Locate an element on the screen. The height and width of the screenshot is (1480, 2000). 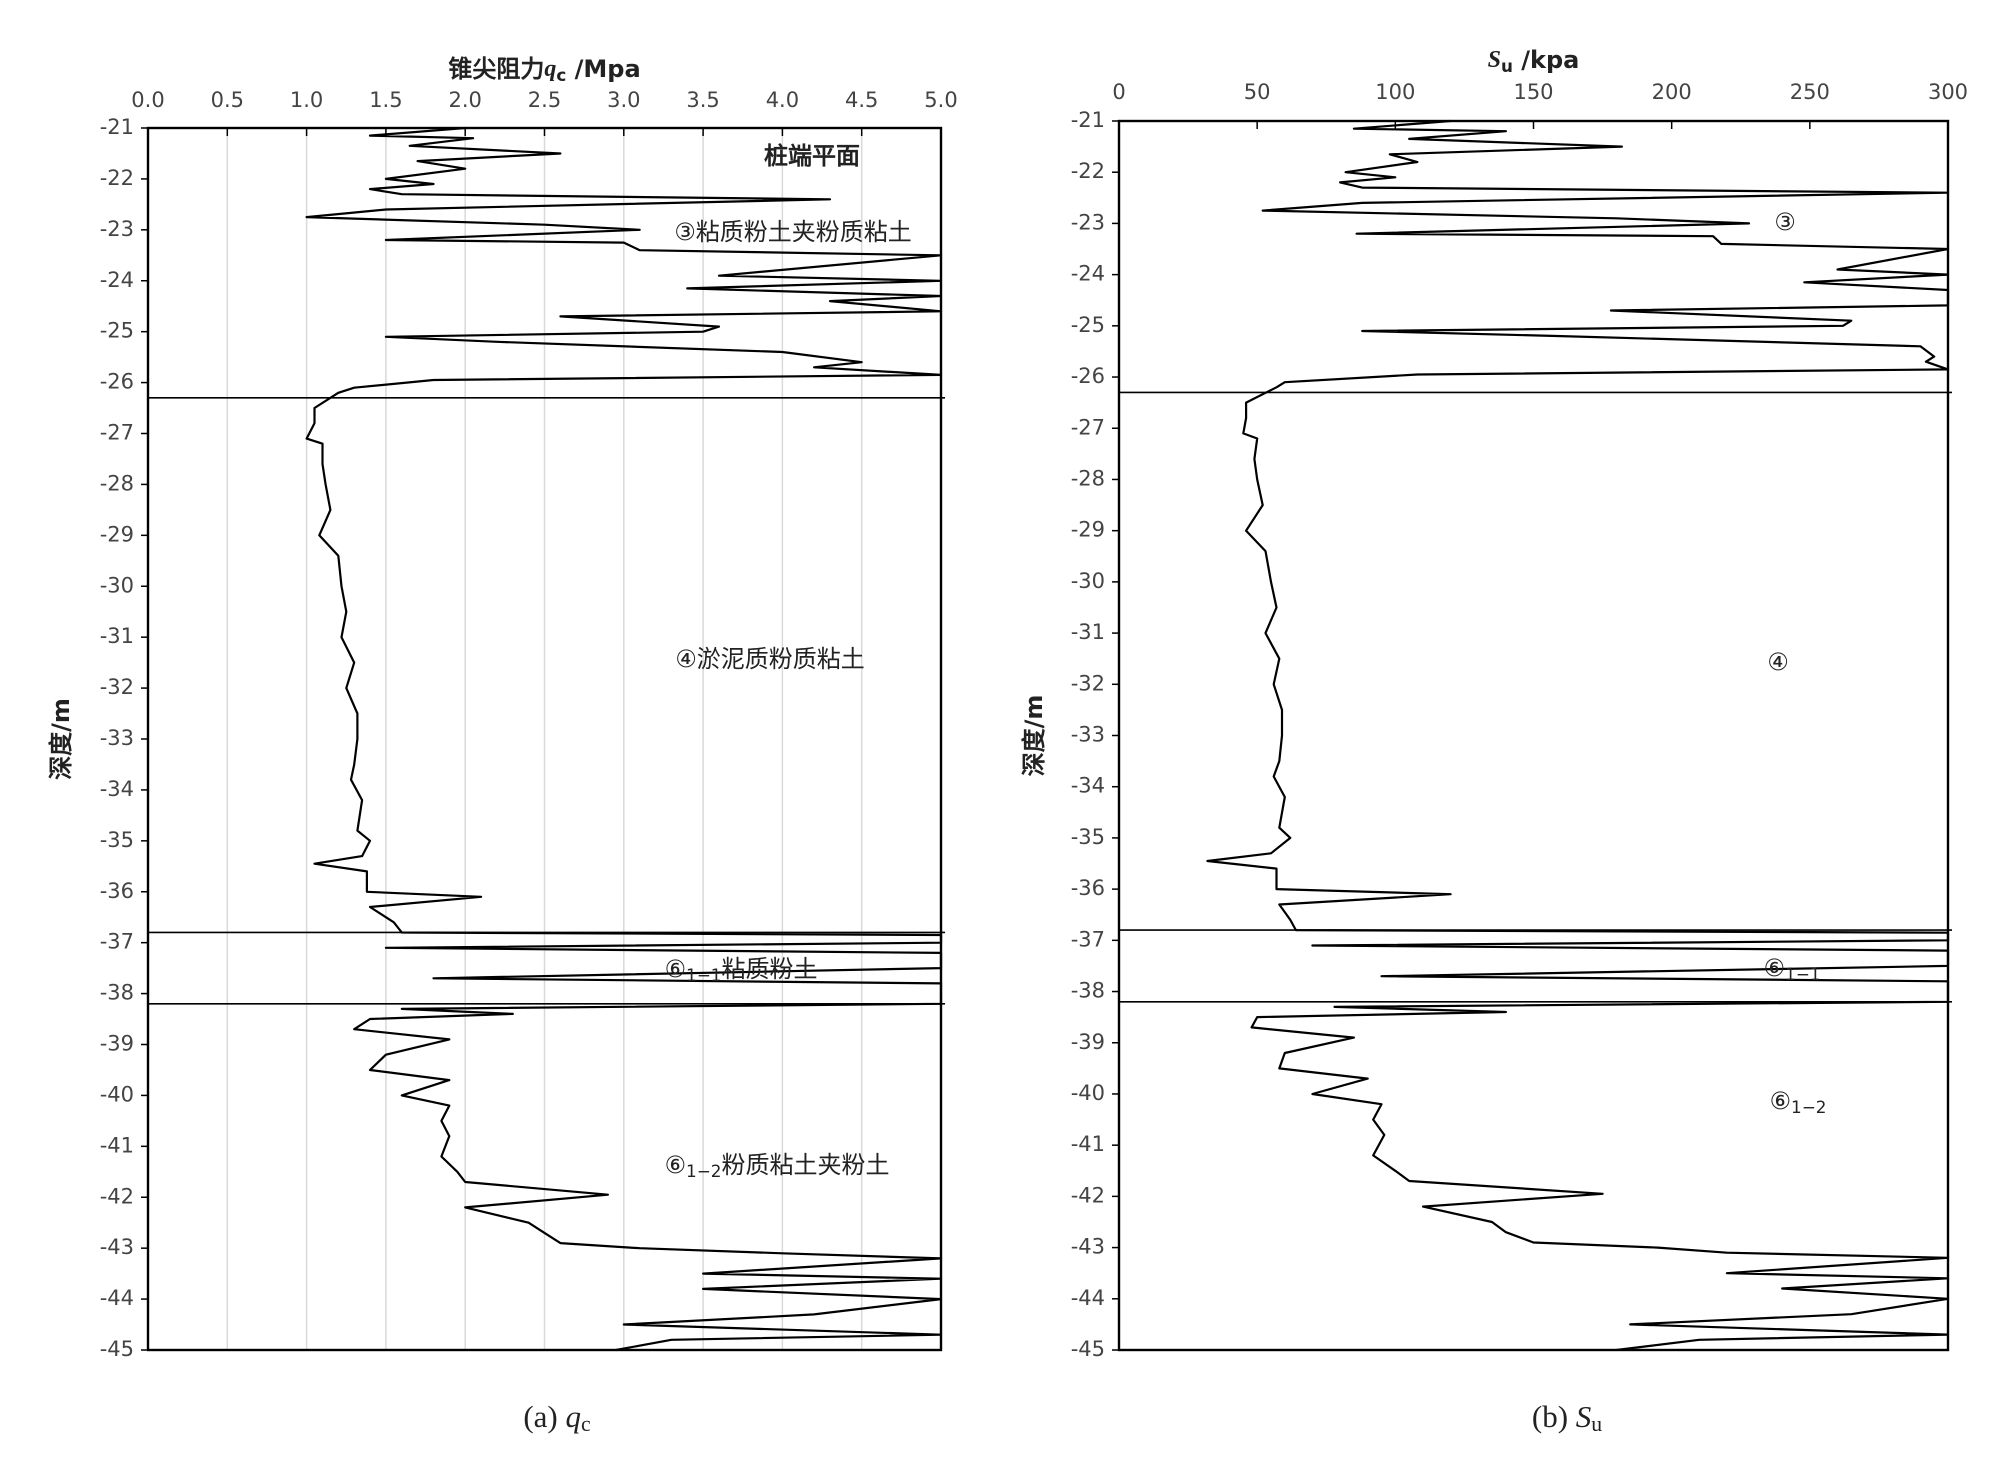
annotation: ④ is located at coordinates (1778, 662).